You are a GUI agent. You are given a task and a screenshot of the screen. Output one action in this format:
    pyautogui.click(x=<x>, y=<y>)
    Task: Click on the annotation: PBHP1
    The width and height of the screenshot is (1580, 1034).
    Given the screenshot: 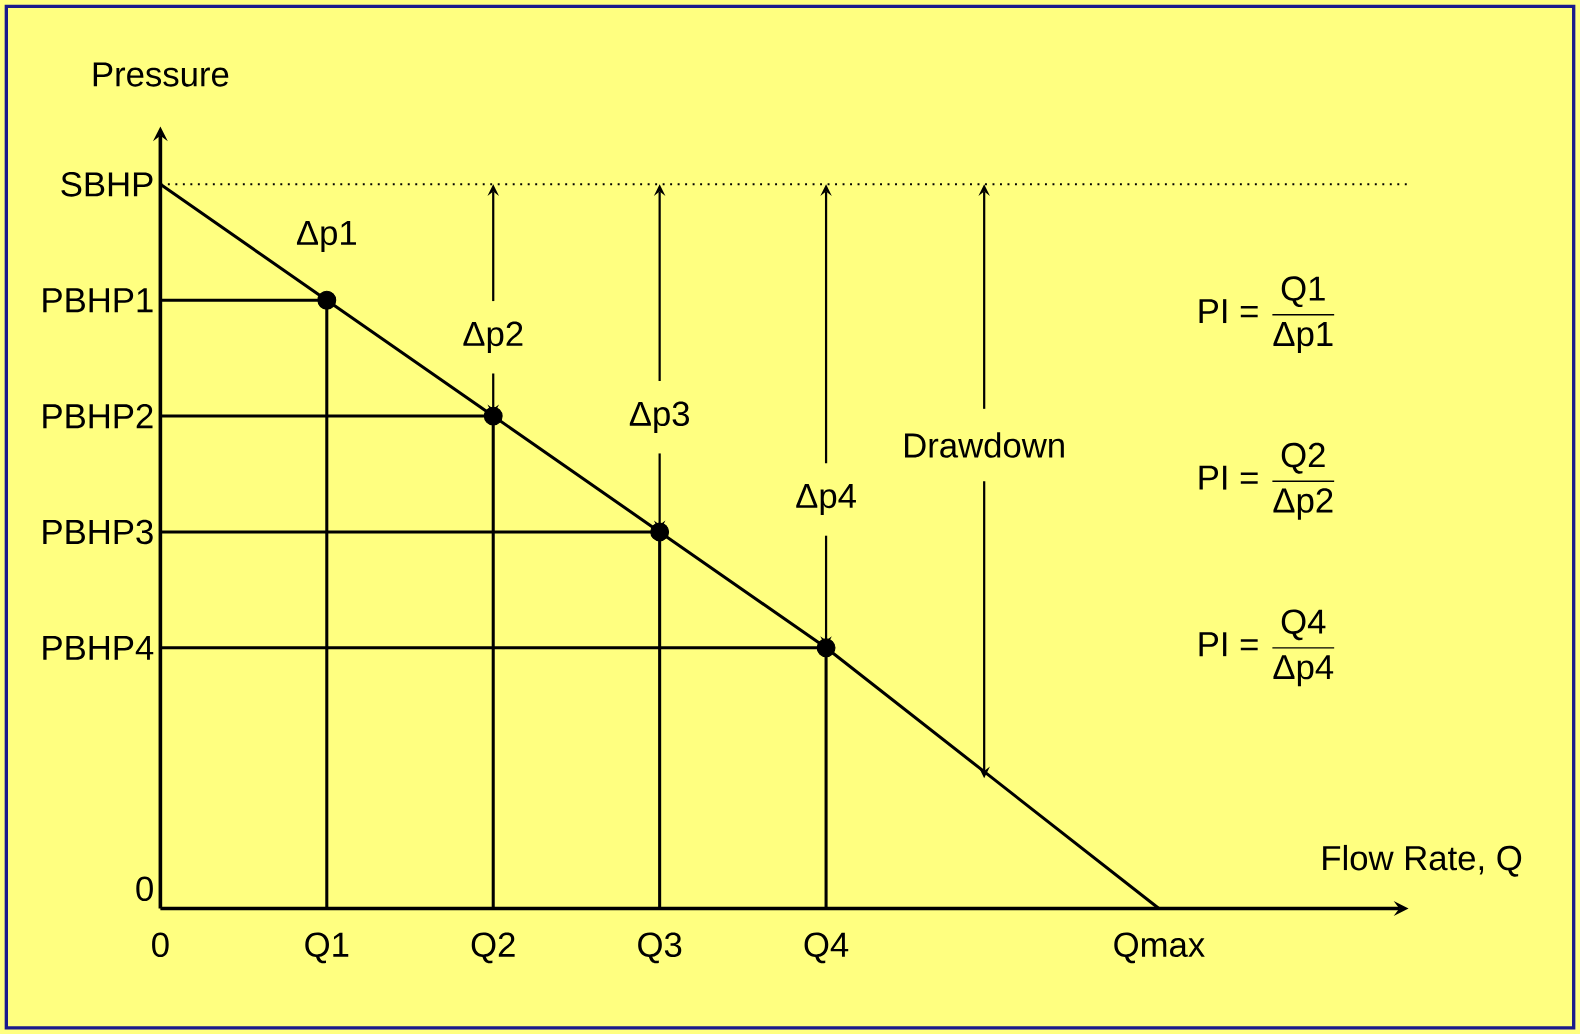 What is the action you would take?
    pyautogui.click(x=98, y=300)
    